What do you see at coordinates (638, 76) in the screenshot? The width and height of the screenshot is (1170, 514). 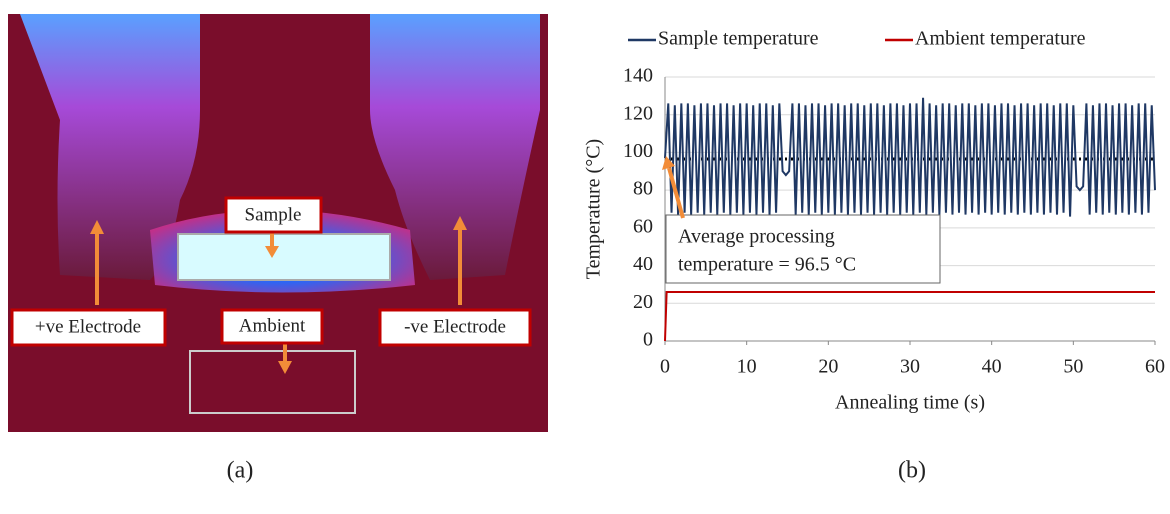 I see `y-tick-label: 140` at bounding box center [638, 76].